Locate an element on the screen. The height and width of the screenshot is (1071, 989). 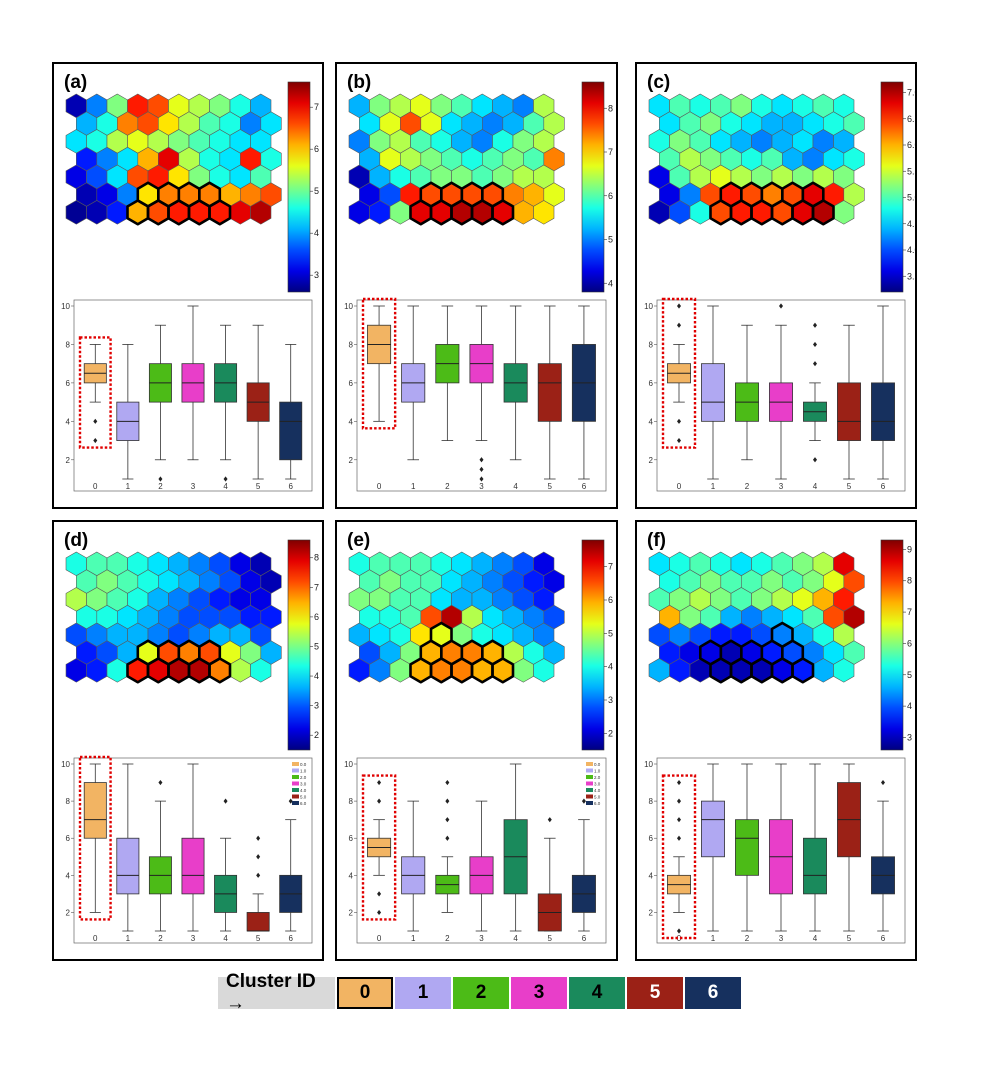
panel-label: (c) is located at coordinates (658, 82).